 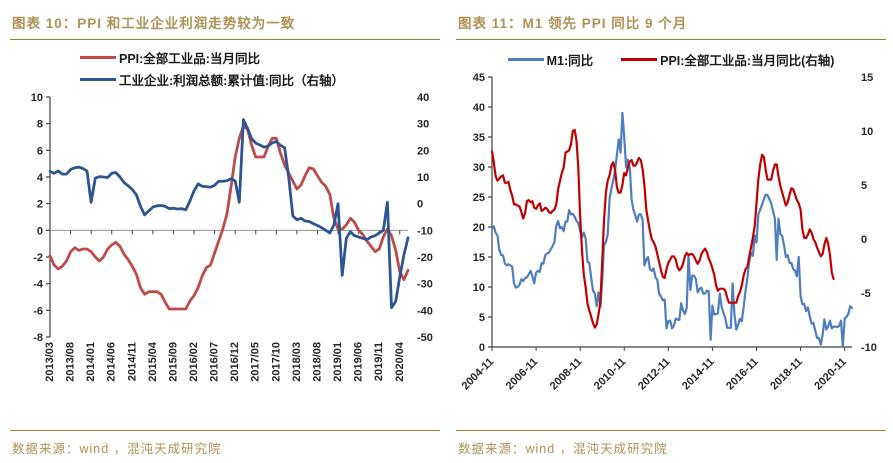 I want to click on x-tick-label: 2004-11, so click(x=478, y=374).